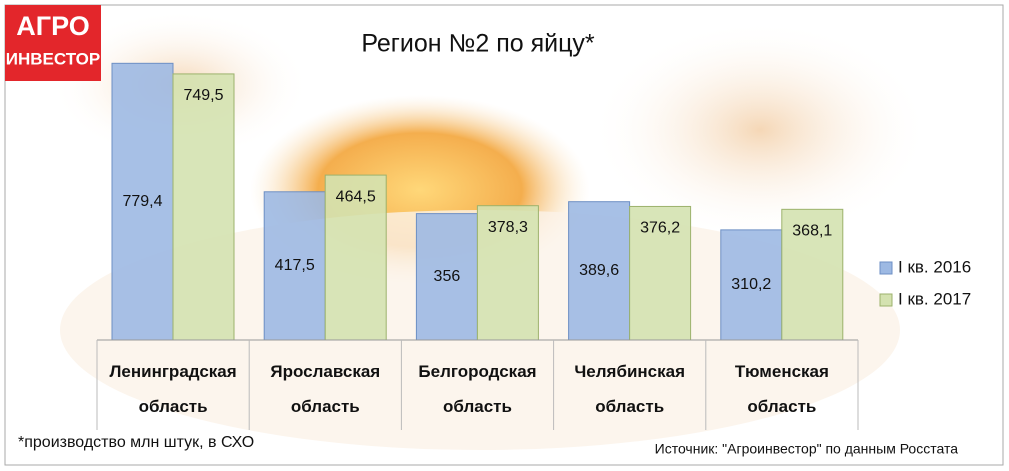  Describe the element at coordinates (173, 389) in the screenshot. I see `x-tick-label: Ленинградская область` at that location.